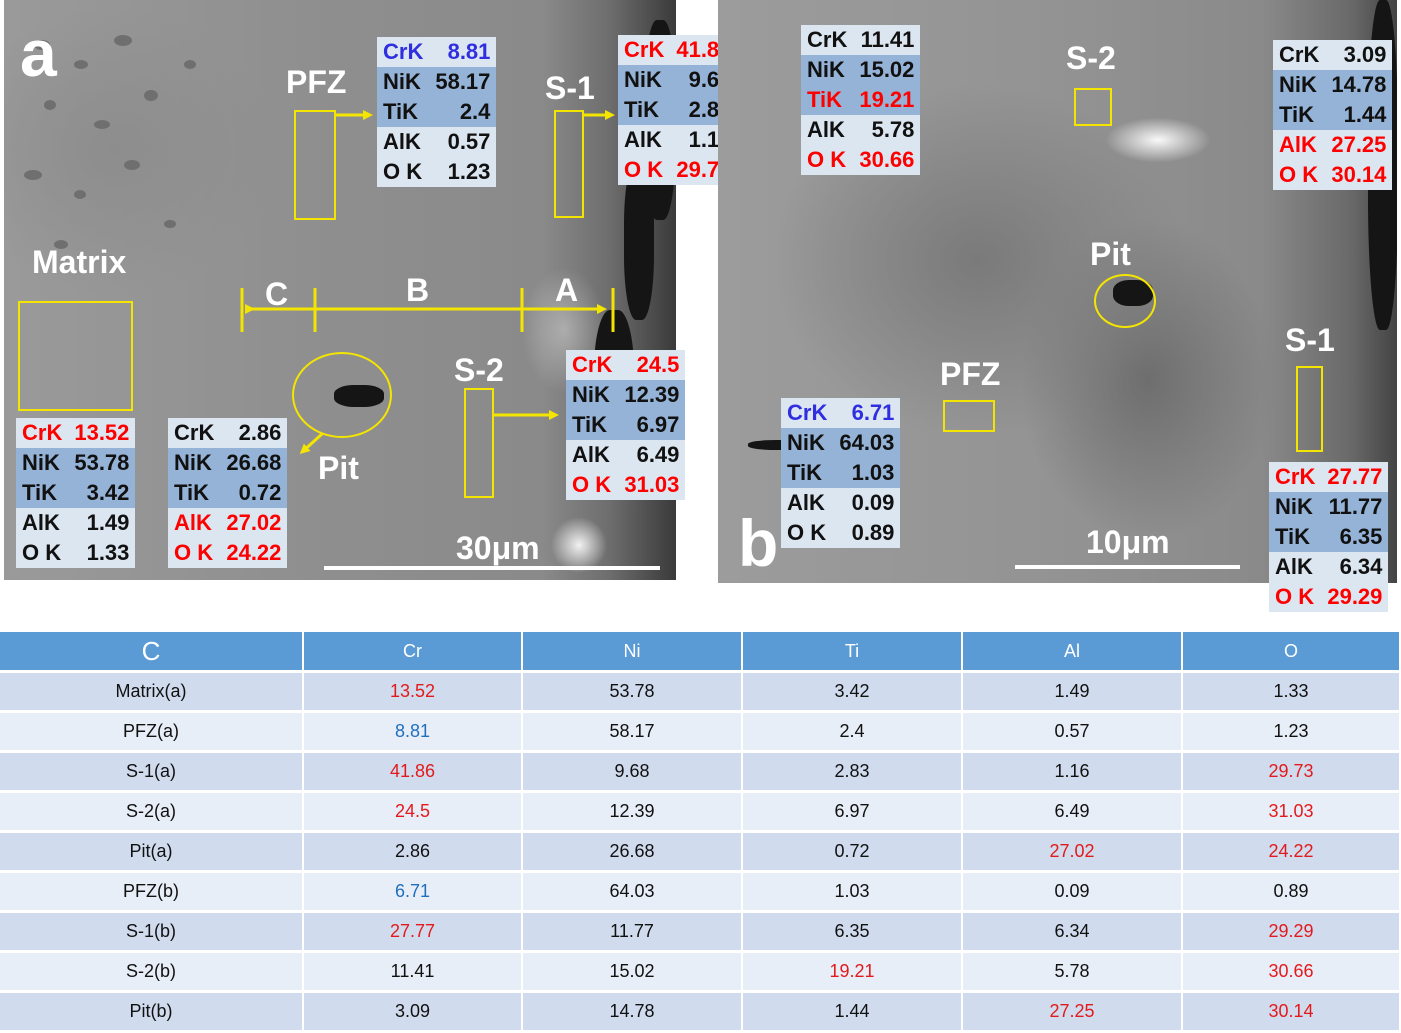 Image resolution: width=1401 pixels, height=1033 pixels. Describe the element at coordinates (1310, 340) in the screenshot. I see `label-s1-b: S-1` at that location.